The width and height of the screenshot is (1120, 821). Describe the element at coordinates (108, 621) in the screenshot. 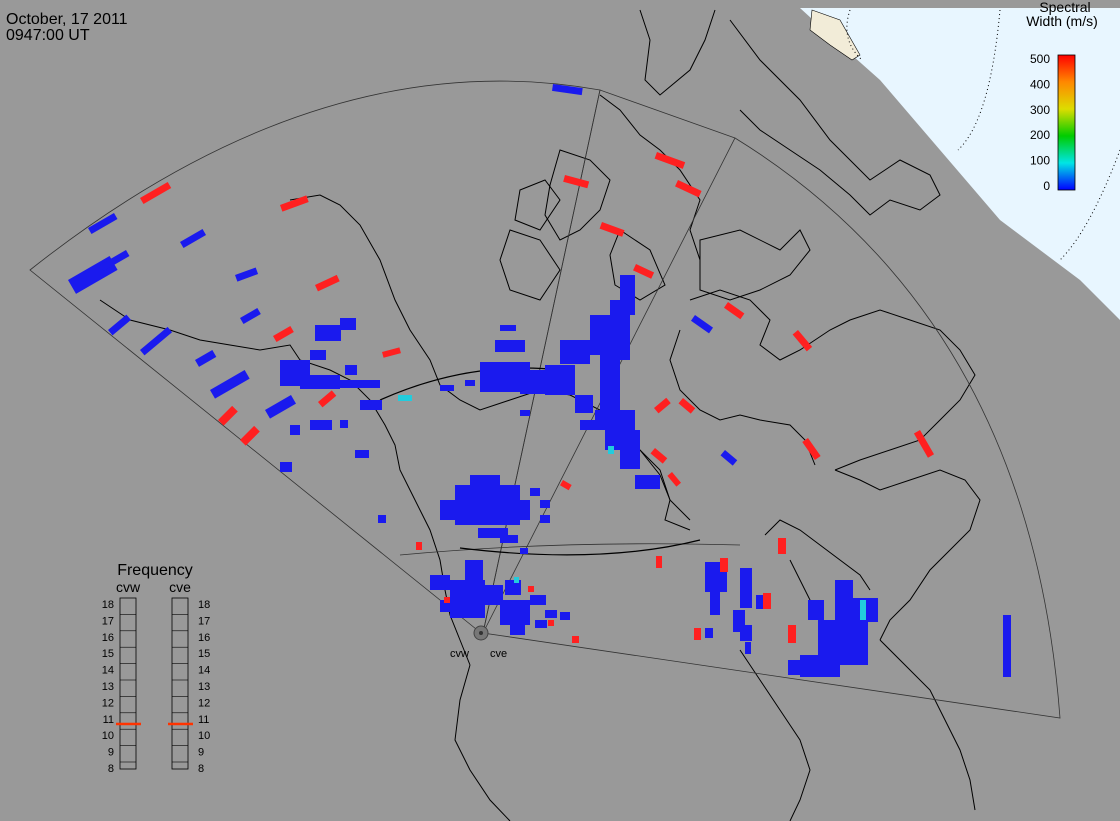

I see `frequency-tick-left: 17` at that location.